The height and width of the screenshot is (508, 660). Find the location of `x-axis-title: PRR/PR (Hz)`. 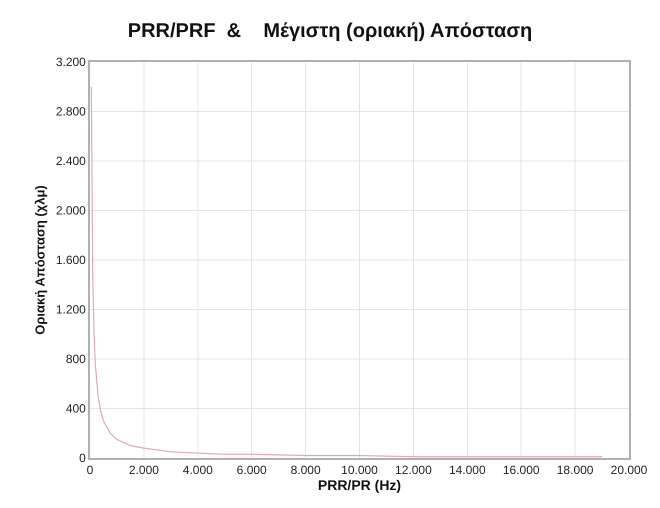

x-axis-title: PRR/PR (Hz) is located at coordinates (360, 485).